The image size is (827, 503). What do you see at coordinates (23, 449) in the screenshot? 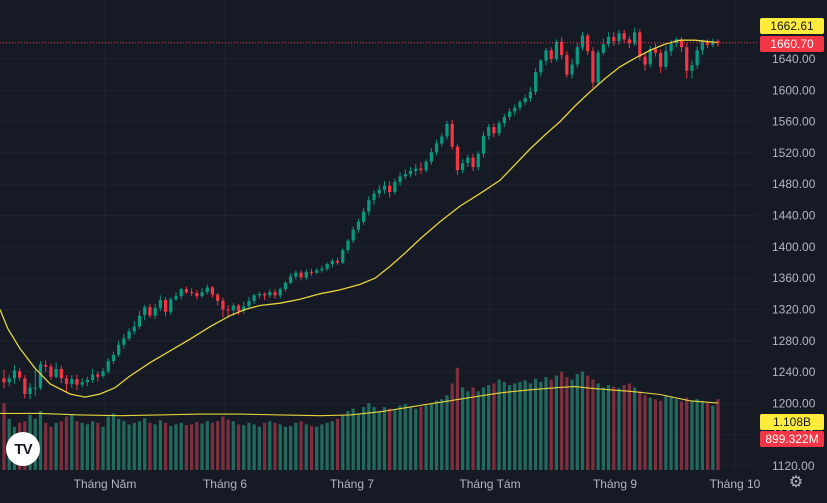
I see `tradingview-logo: TV` at bounding box center [23, 449].